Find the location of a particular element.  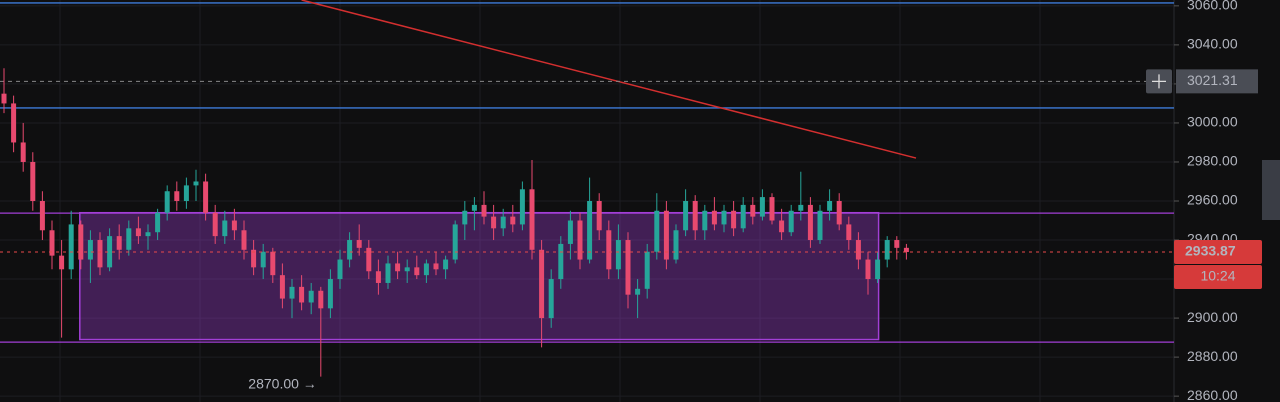

low-annotation: 2870.00 → is located at coordinates (282, 383).